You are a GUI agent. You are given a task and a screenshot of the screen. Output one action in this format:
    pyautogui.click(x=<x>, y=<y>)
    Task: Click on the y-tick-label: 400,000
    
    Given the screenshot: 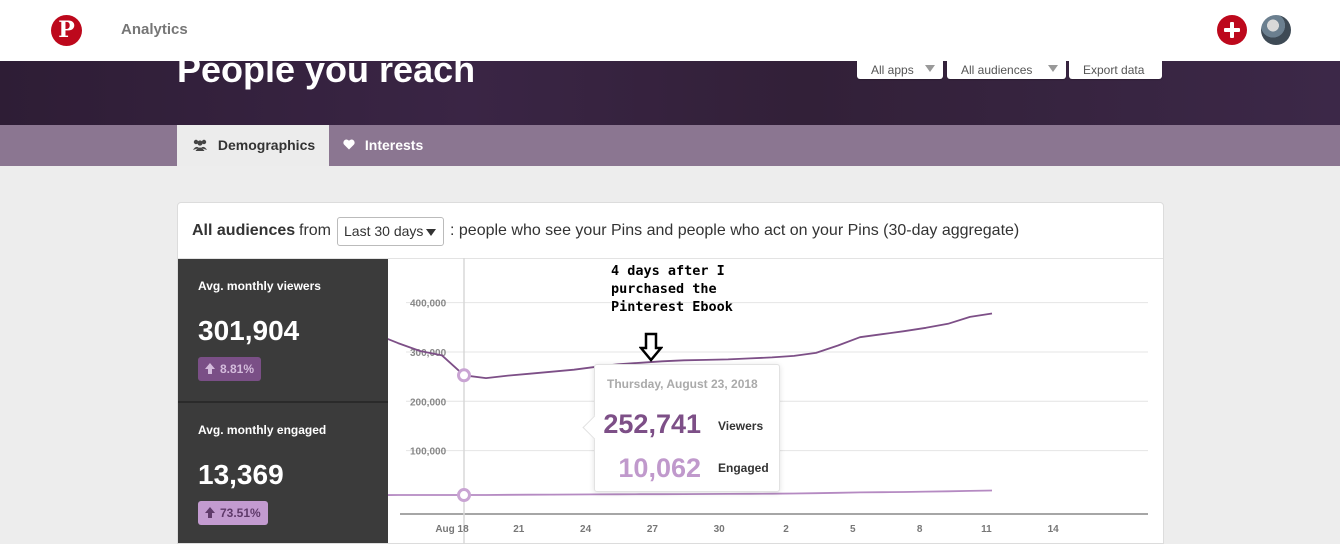 What is the action you would take?
    pyautogui.click(x=428, y=304)
    